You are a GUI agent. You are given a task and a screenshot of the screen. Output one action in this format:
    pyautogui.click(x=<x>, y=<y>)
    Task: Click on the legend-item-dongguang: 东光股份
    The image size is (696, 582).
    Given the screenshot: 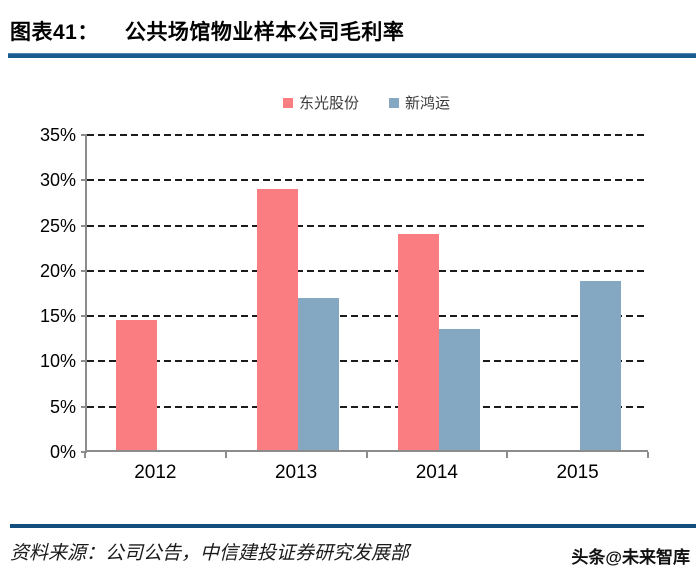 What is the action you would take?
    pyautogui.click(x=320, y=102)
    